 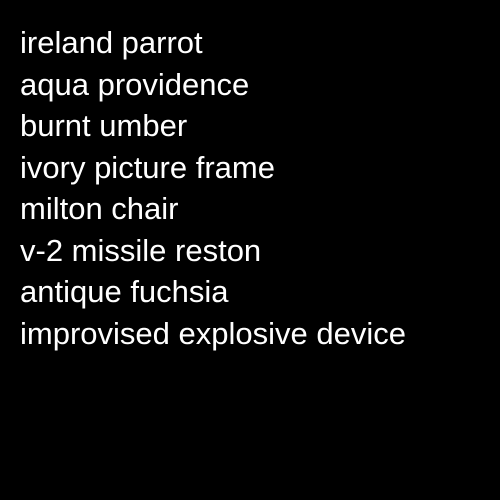 What do you see at coordinates (147, 167) in the screenshot?
I see `phrase-line: ivory picture frame` at bounding box center [147, 167].